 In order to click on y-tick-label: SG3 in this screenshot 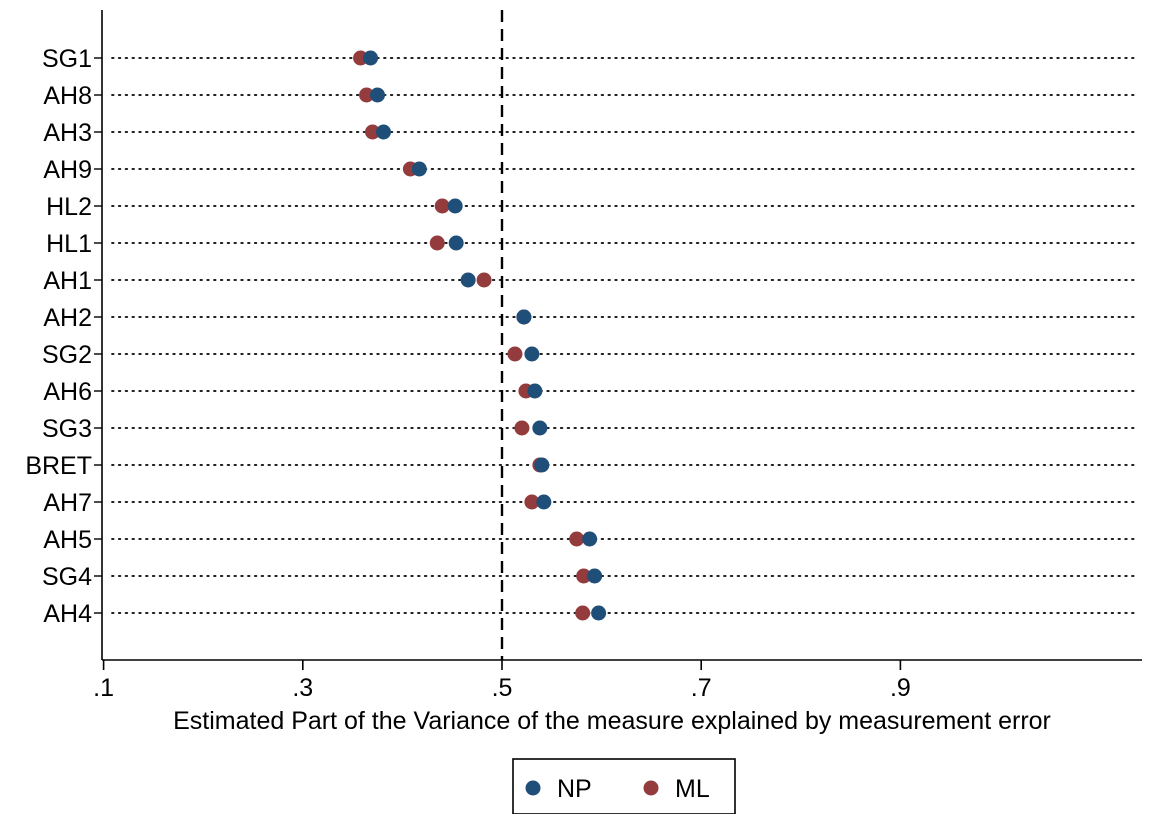, I will do `click(67, 429)`.